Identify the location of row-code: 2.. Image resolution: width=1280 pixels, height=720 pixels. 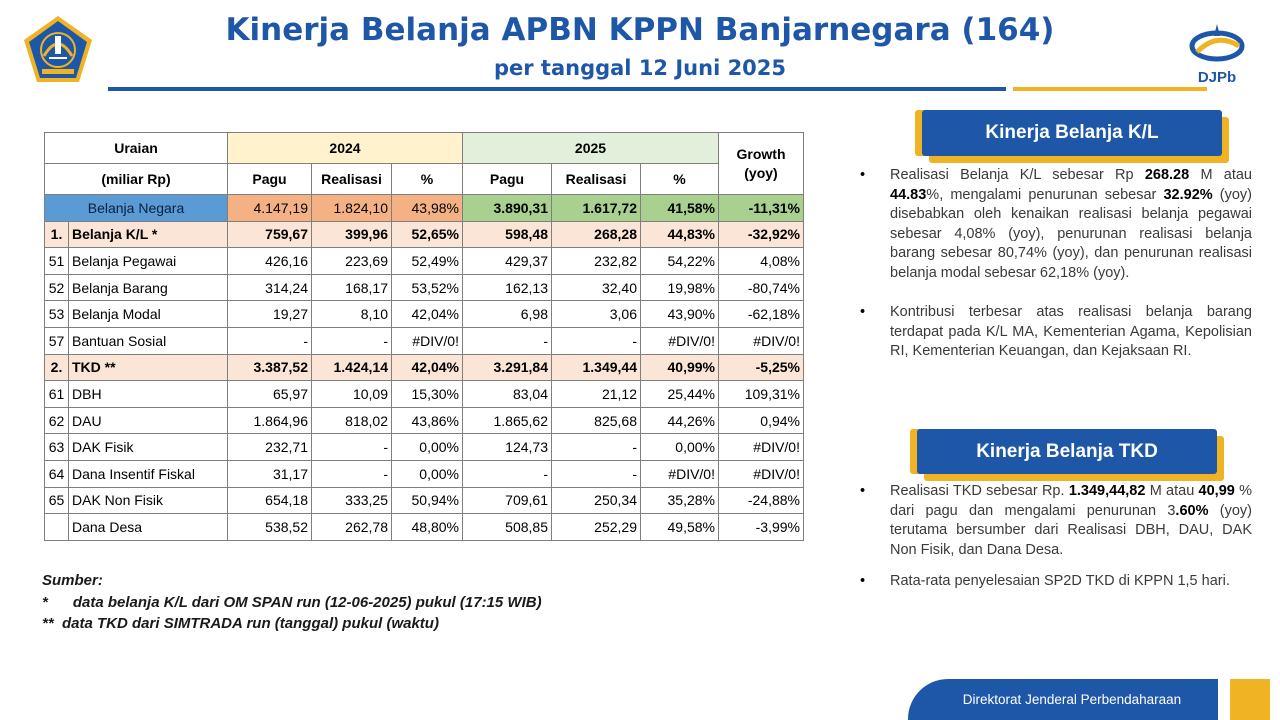
(56, 367).